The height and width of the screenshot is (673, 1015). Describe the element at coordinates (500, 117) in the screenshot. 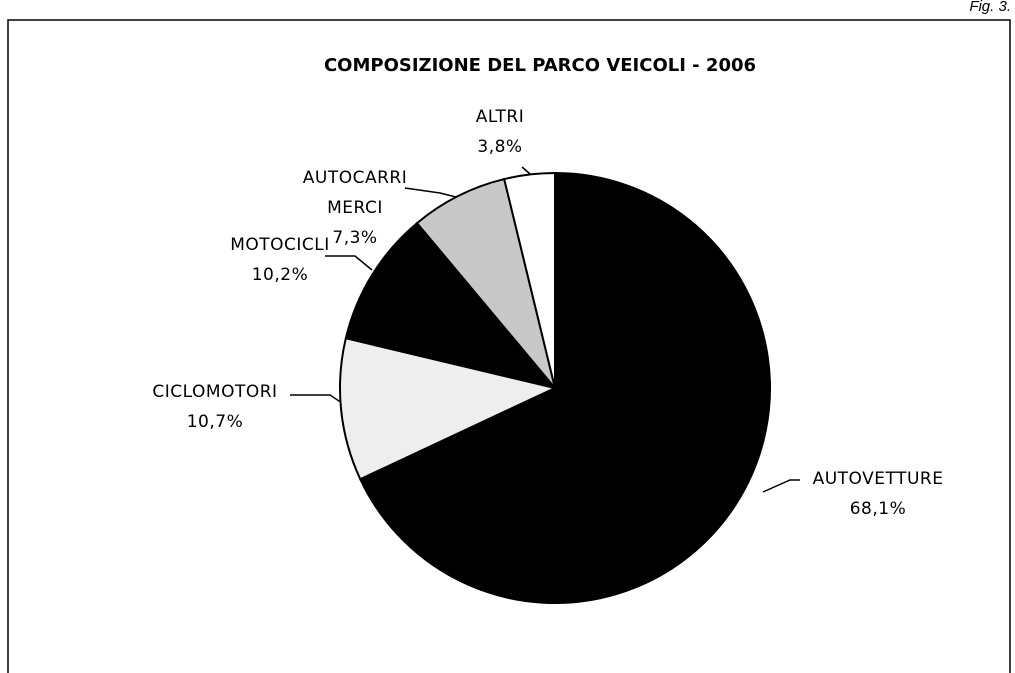

I see `category-label: ALTRI` at that location.